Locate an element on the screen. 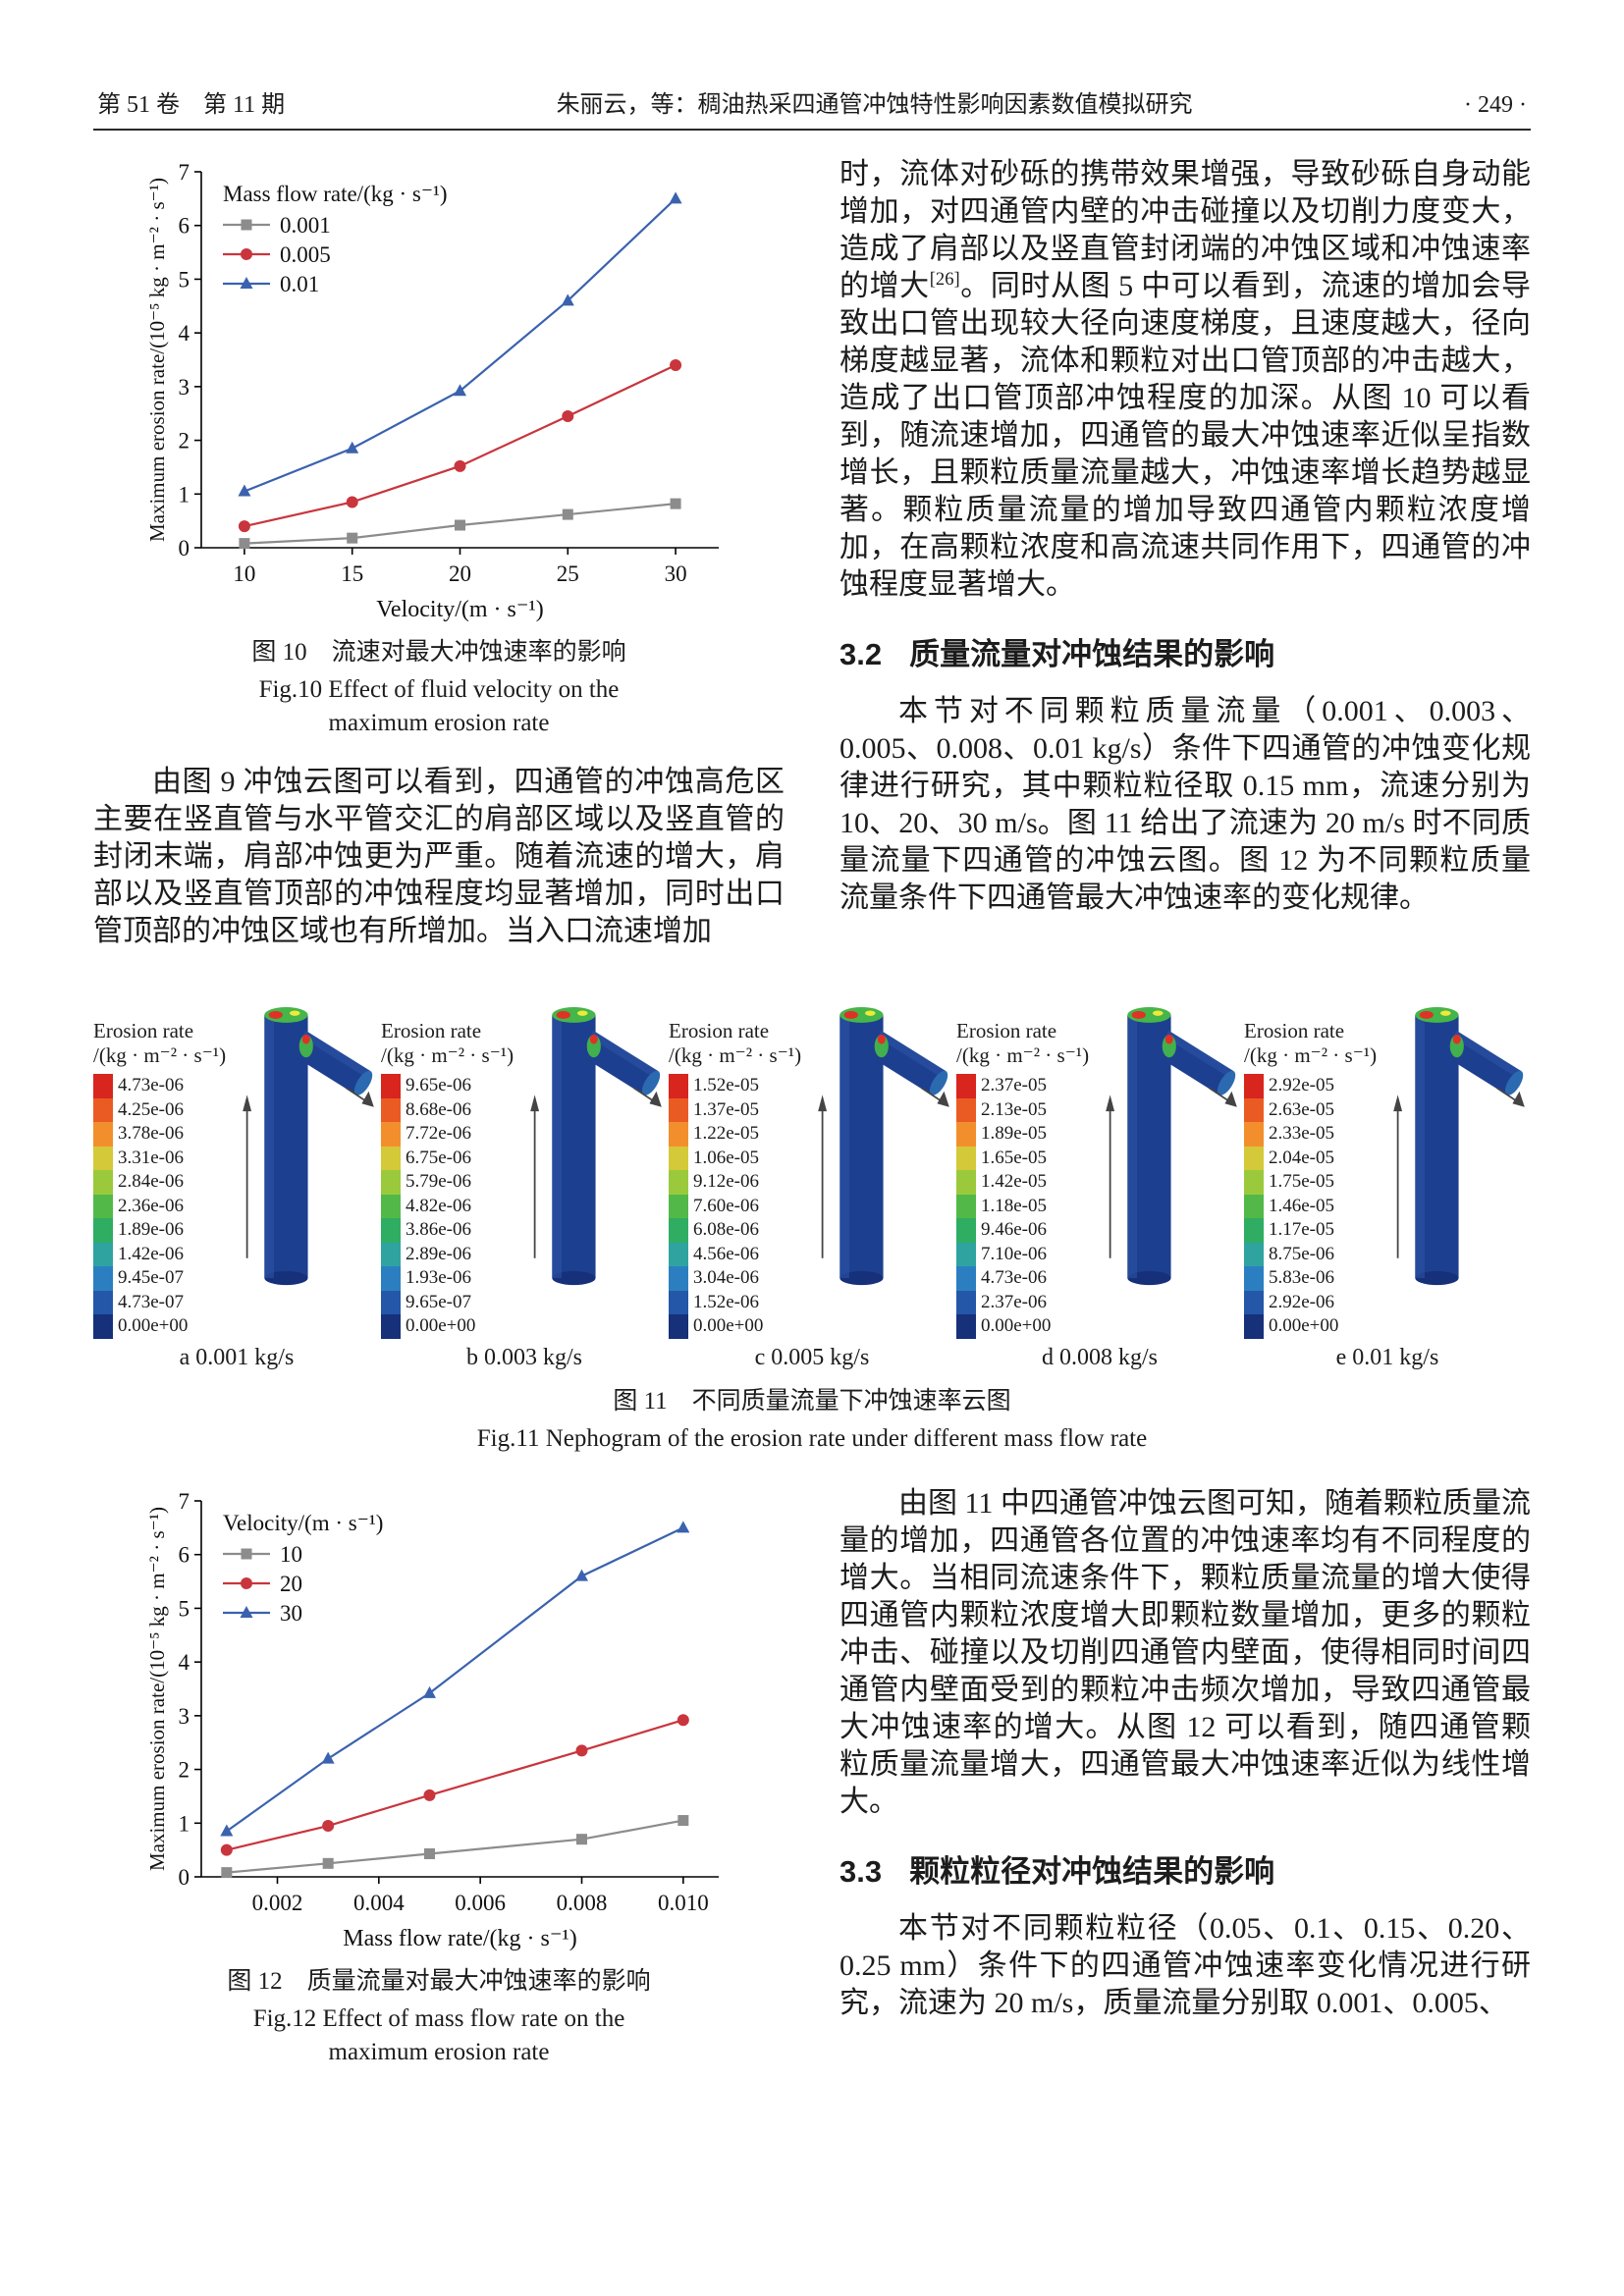 This screenshot has height=2296, width=1624. section-3-2-number: 3.2 is located at coordinates (861, 654).